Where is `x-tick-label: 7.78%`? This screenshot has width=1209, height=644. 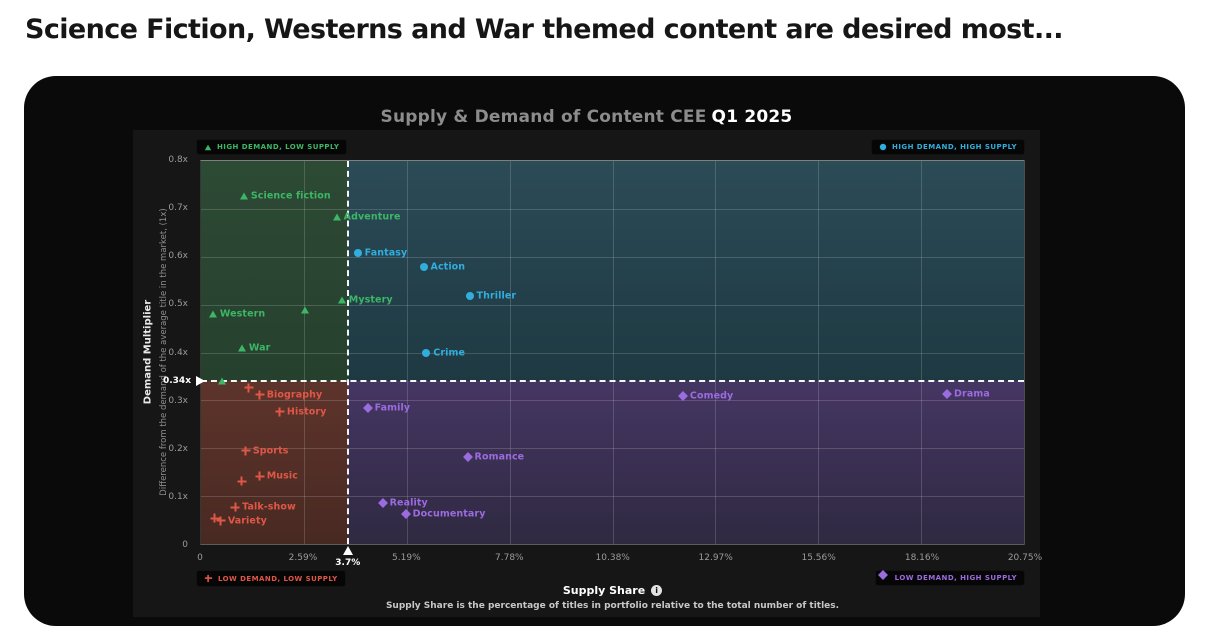 x-tick-label: 7.78% is located at coordinates (509, 558).